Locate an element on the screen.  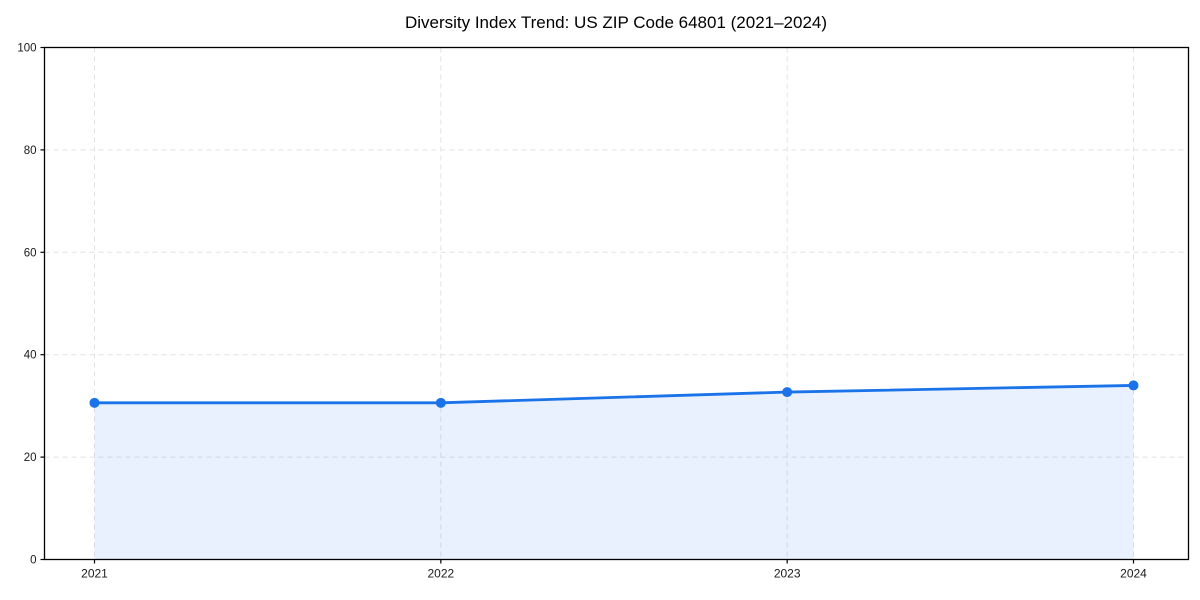
y-tick-label: 80 is located at coordinates (30, 151).